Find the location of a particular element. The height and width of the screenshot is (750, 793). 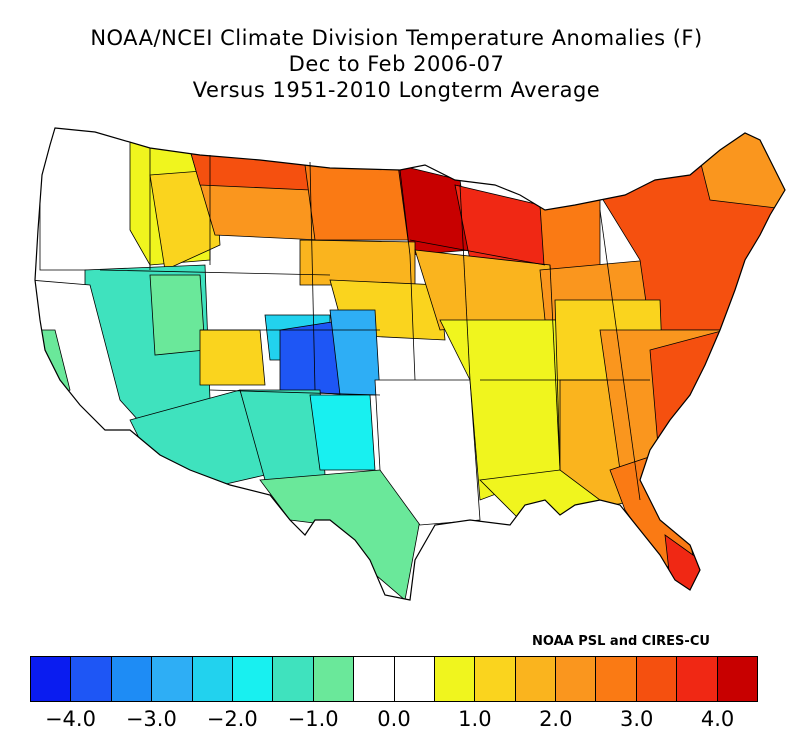

legend-tick-label: −2.0 is located at coordinates (232, 719).